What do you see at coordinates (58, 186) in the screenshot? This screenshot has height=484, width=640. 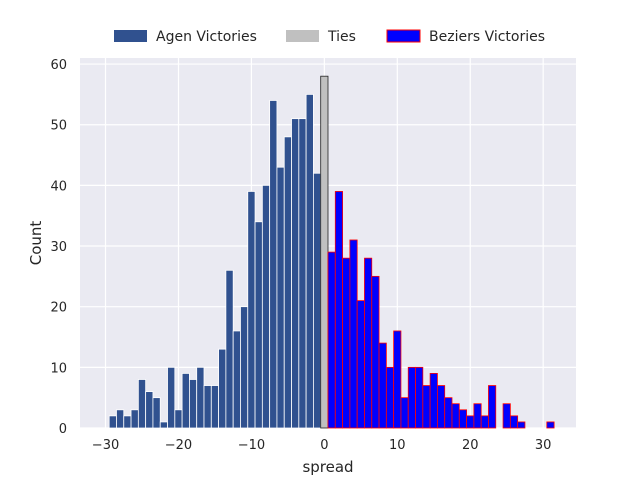 I see `y-tick-label: 40` at bounding box center [58, 186].